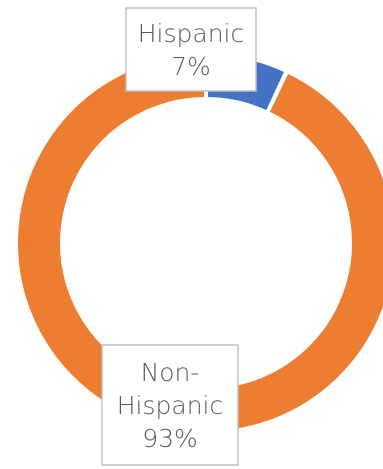  Describe the element at coordinates (170, 438) in the screenshot. I see `data-label-text: 93%` at that location.